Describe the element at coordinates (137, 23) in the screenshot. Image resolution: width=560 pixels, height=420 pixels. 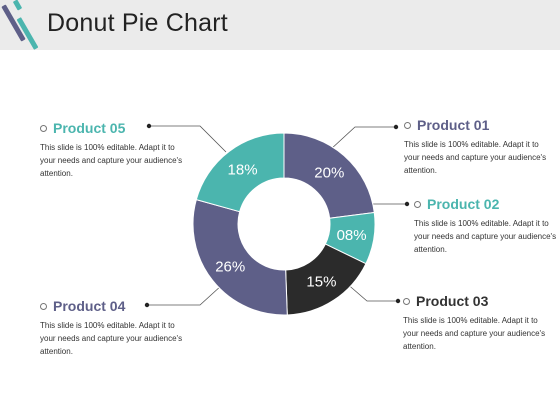
I see `page-title: Donut Pie Chart` at that location.